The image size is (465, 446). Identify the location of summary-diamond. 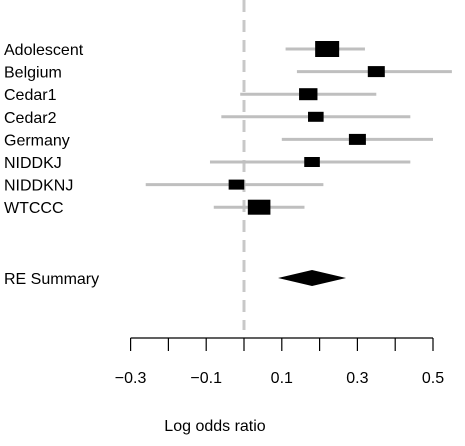
(312, 278).